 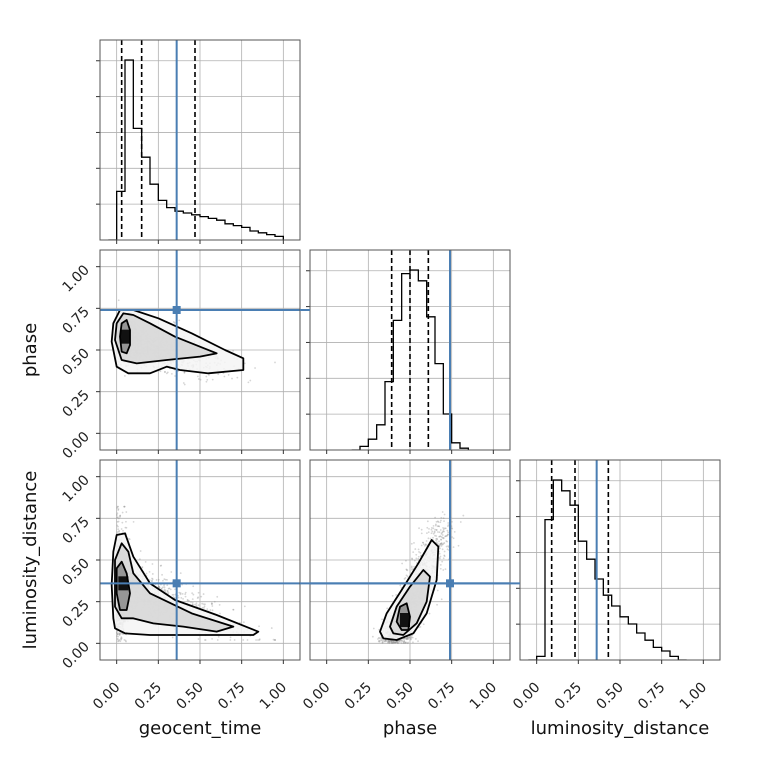 What do you see at coordinates (316, 696) in the screenshot?
I see `x-tick-label-phase-0: 0.00` at bounding box center [316, 696].